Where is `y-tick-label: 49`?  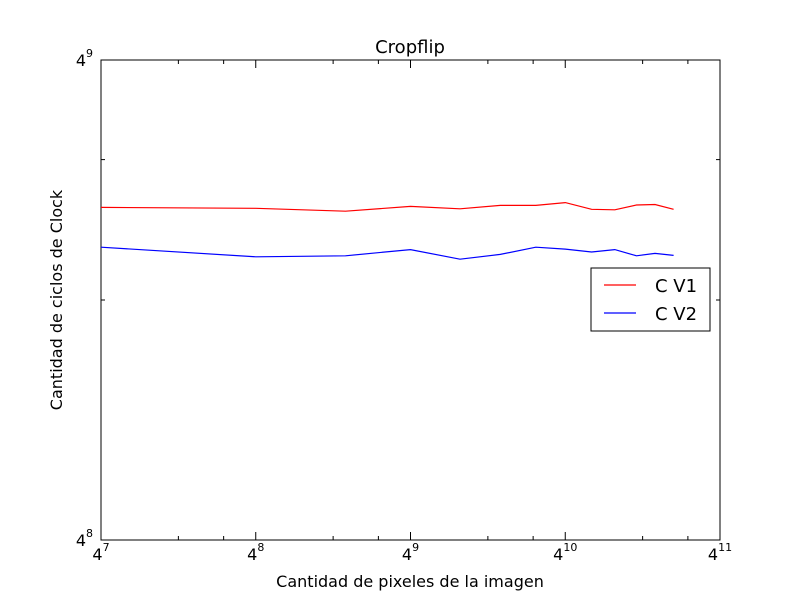
y-tick-label: 49 is located at coordinates (84, 58).